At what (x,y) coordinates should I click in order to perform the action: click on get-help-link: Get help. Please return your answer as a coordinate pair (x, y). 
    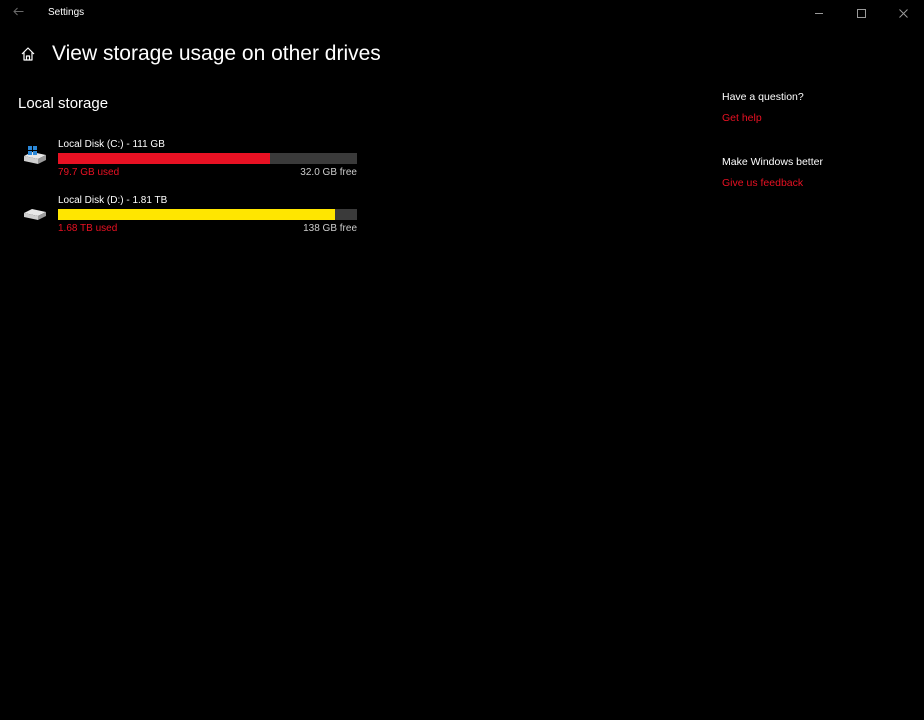
    Looking at the image, I should click on (742, 118).